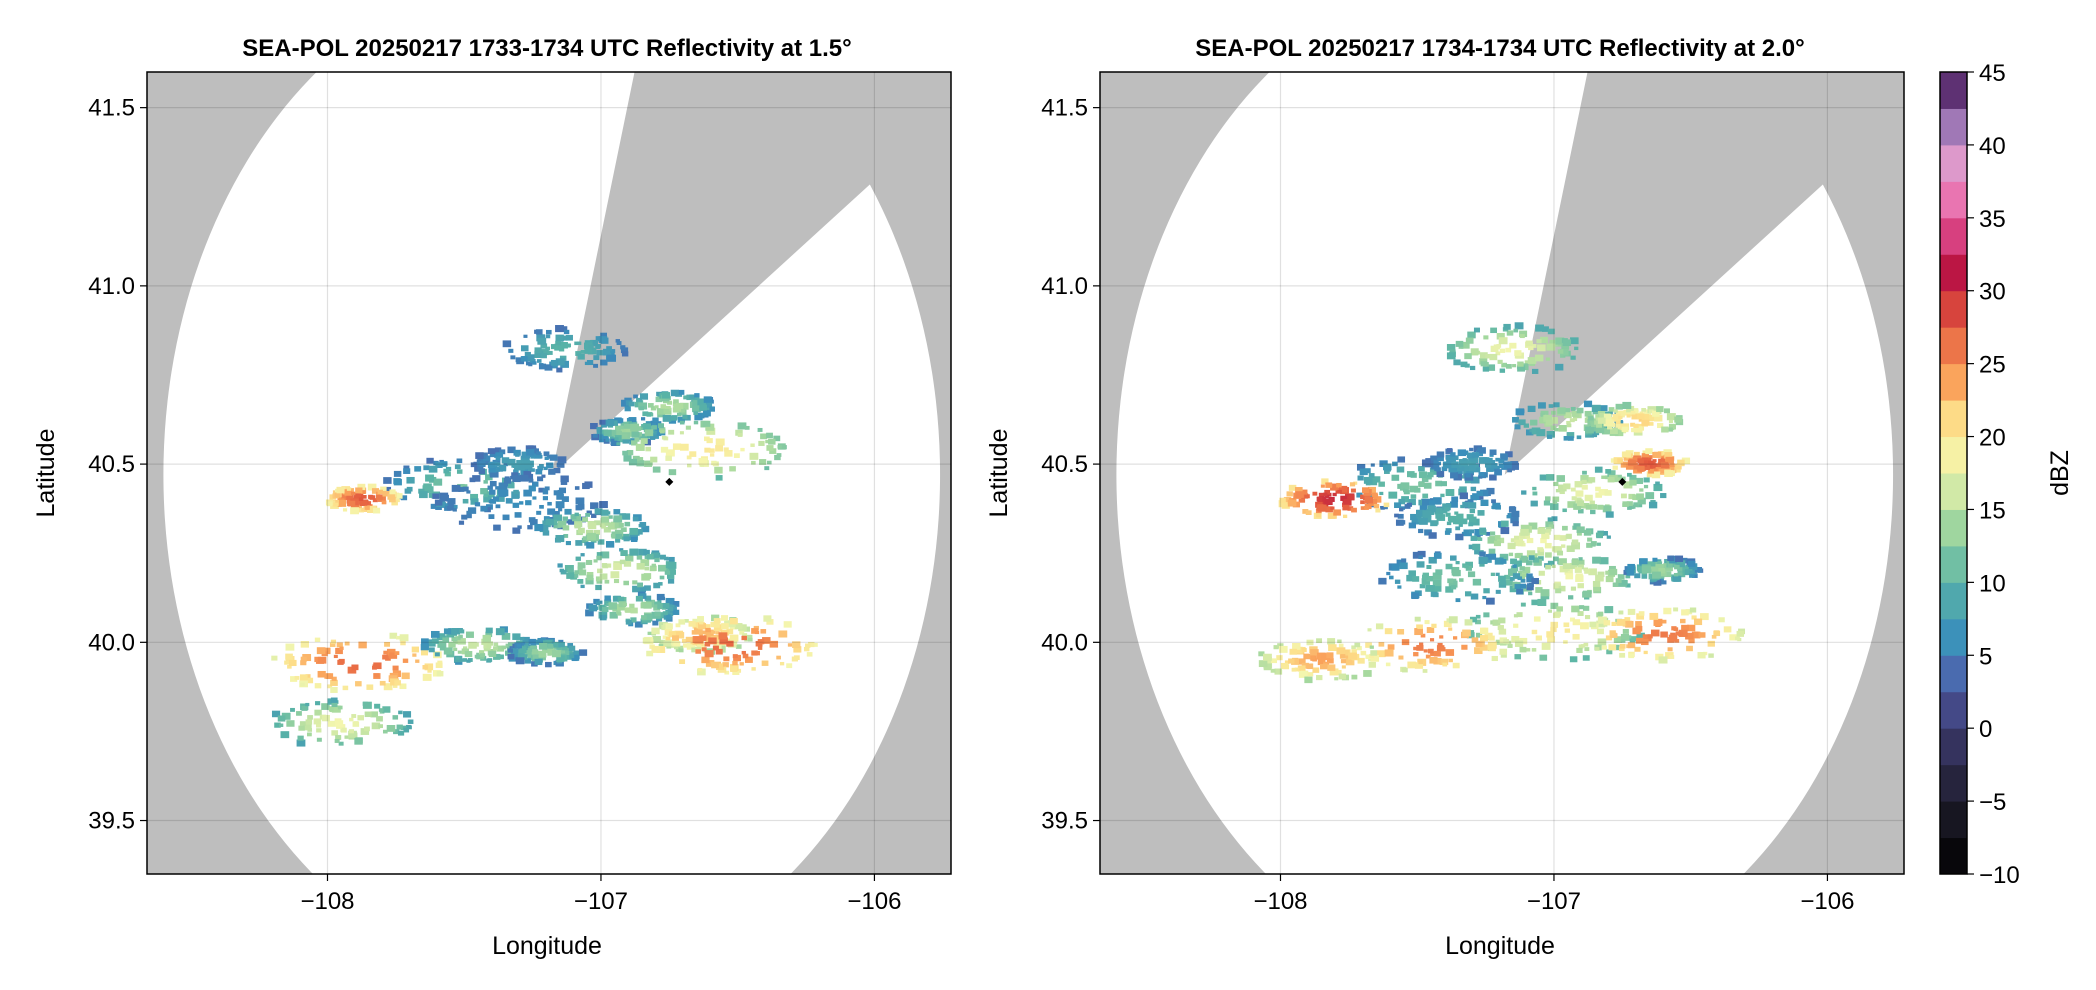 The height and width of the screenshot is (990, 2096). I want to click on site-marker, so click(1622, 481).